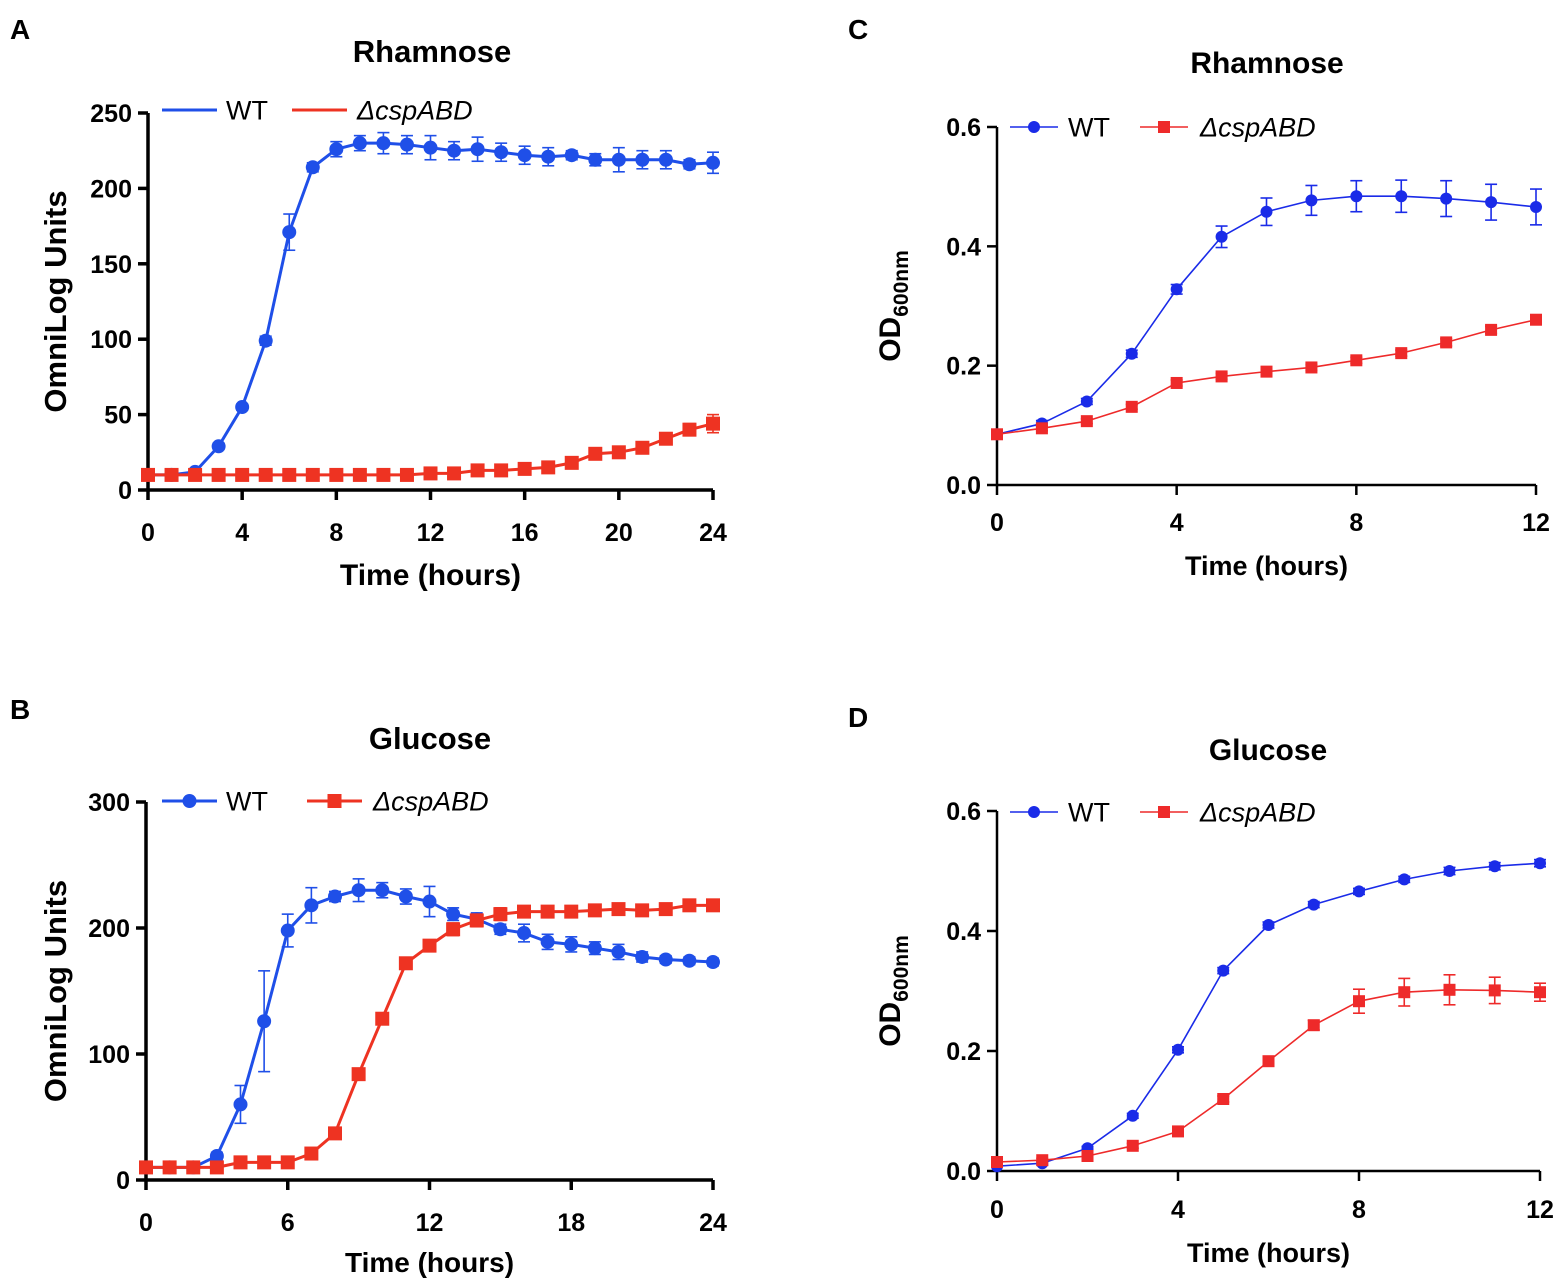 The image size is (1562, 1283). What do you see at coordinates (1164, 127) in the screenshot?
I see `legend-cspabd-marker` at bounding box center [1164, 127].